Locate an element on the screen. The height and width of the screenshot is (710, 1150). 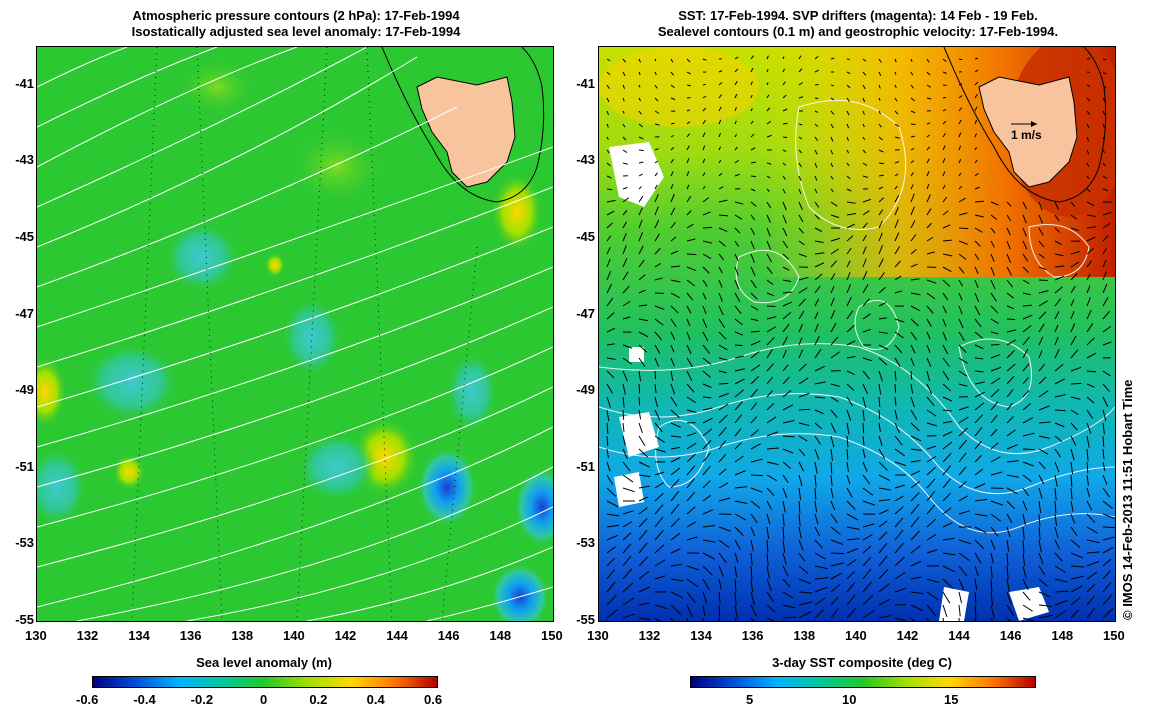
axis-tick-label: -0.2 is located at coordinates (202, 699).